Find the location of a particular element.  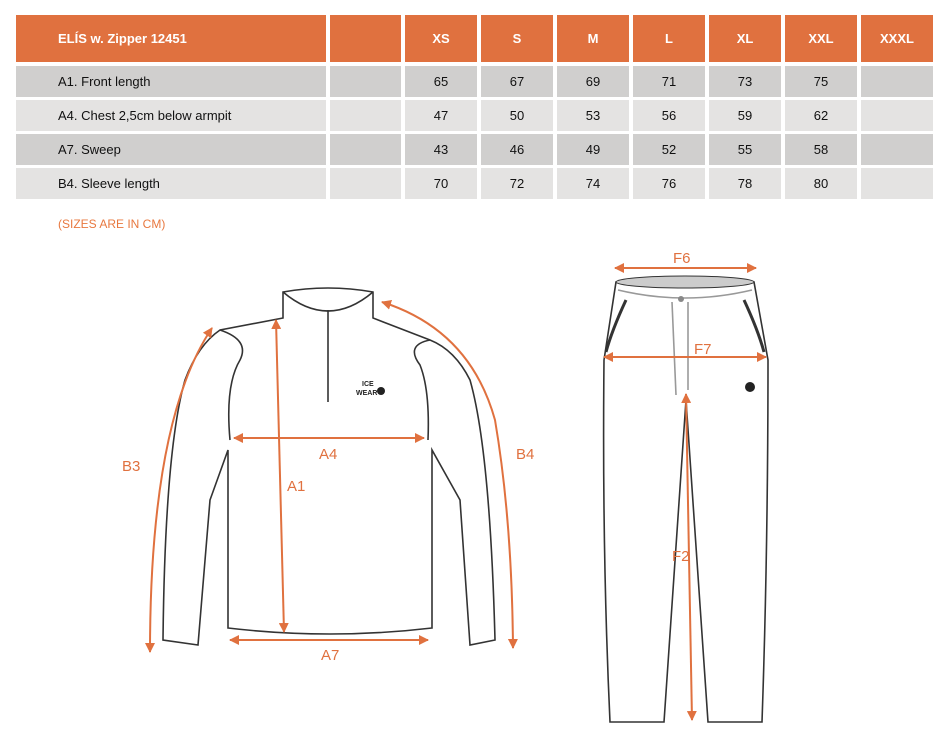

label-b3: B3 is located at coordinates (131, 466).